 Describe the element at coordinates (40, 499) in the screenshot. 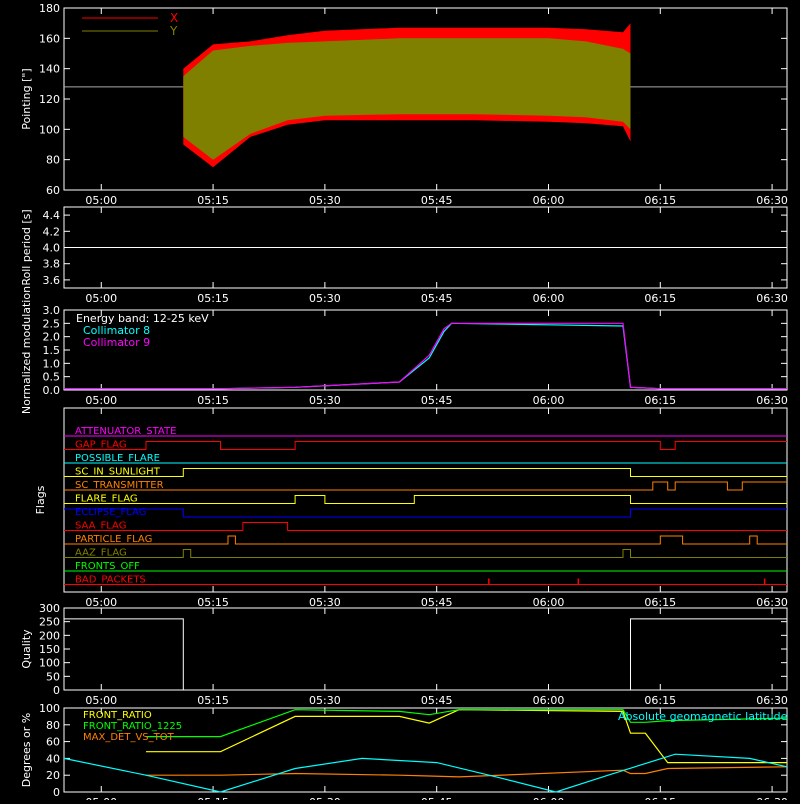

I see `flags-ylabel: Flags` at that location.